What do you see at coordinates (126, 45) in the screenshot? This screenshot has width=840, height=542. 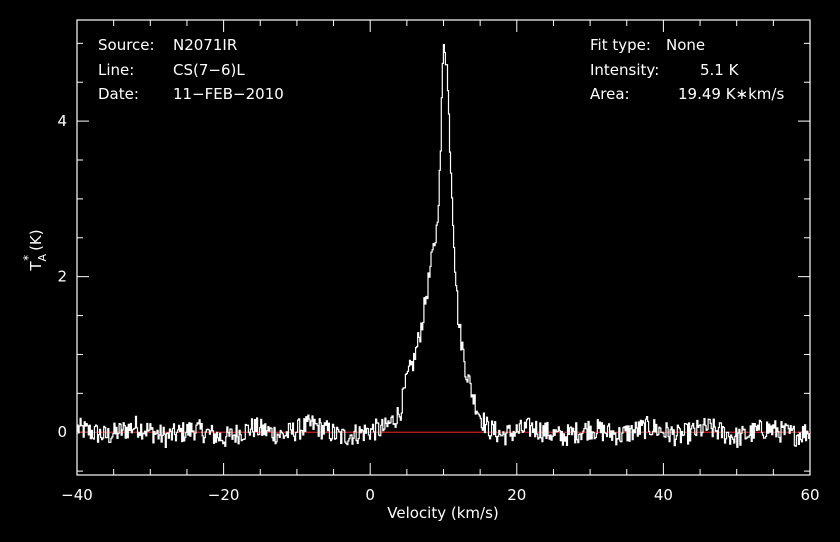 I see `source-label: Source:` at bounding box center [126, 45].